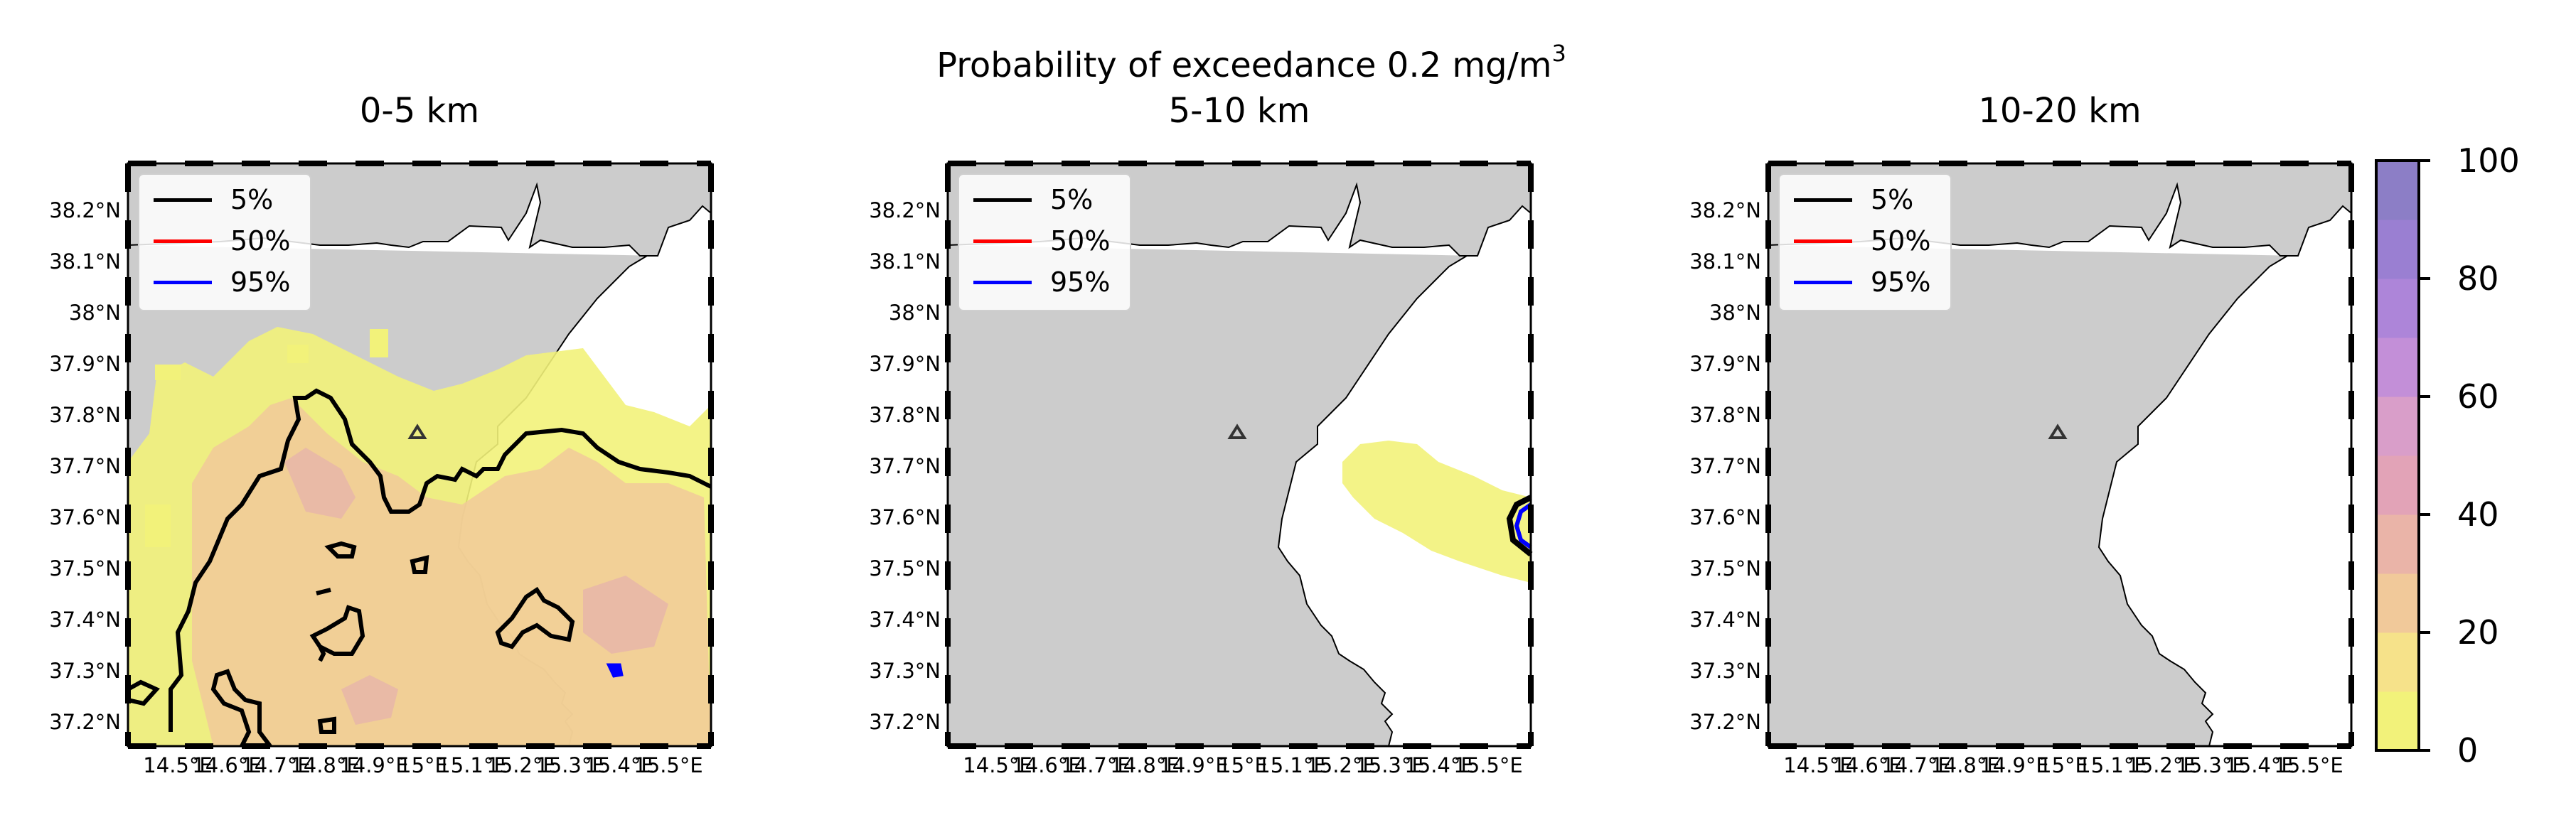 Image resolution: width=2576 pixels, height=825 pixels. I want to click on colorbar-frame, so click(2397, 455).